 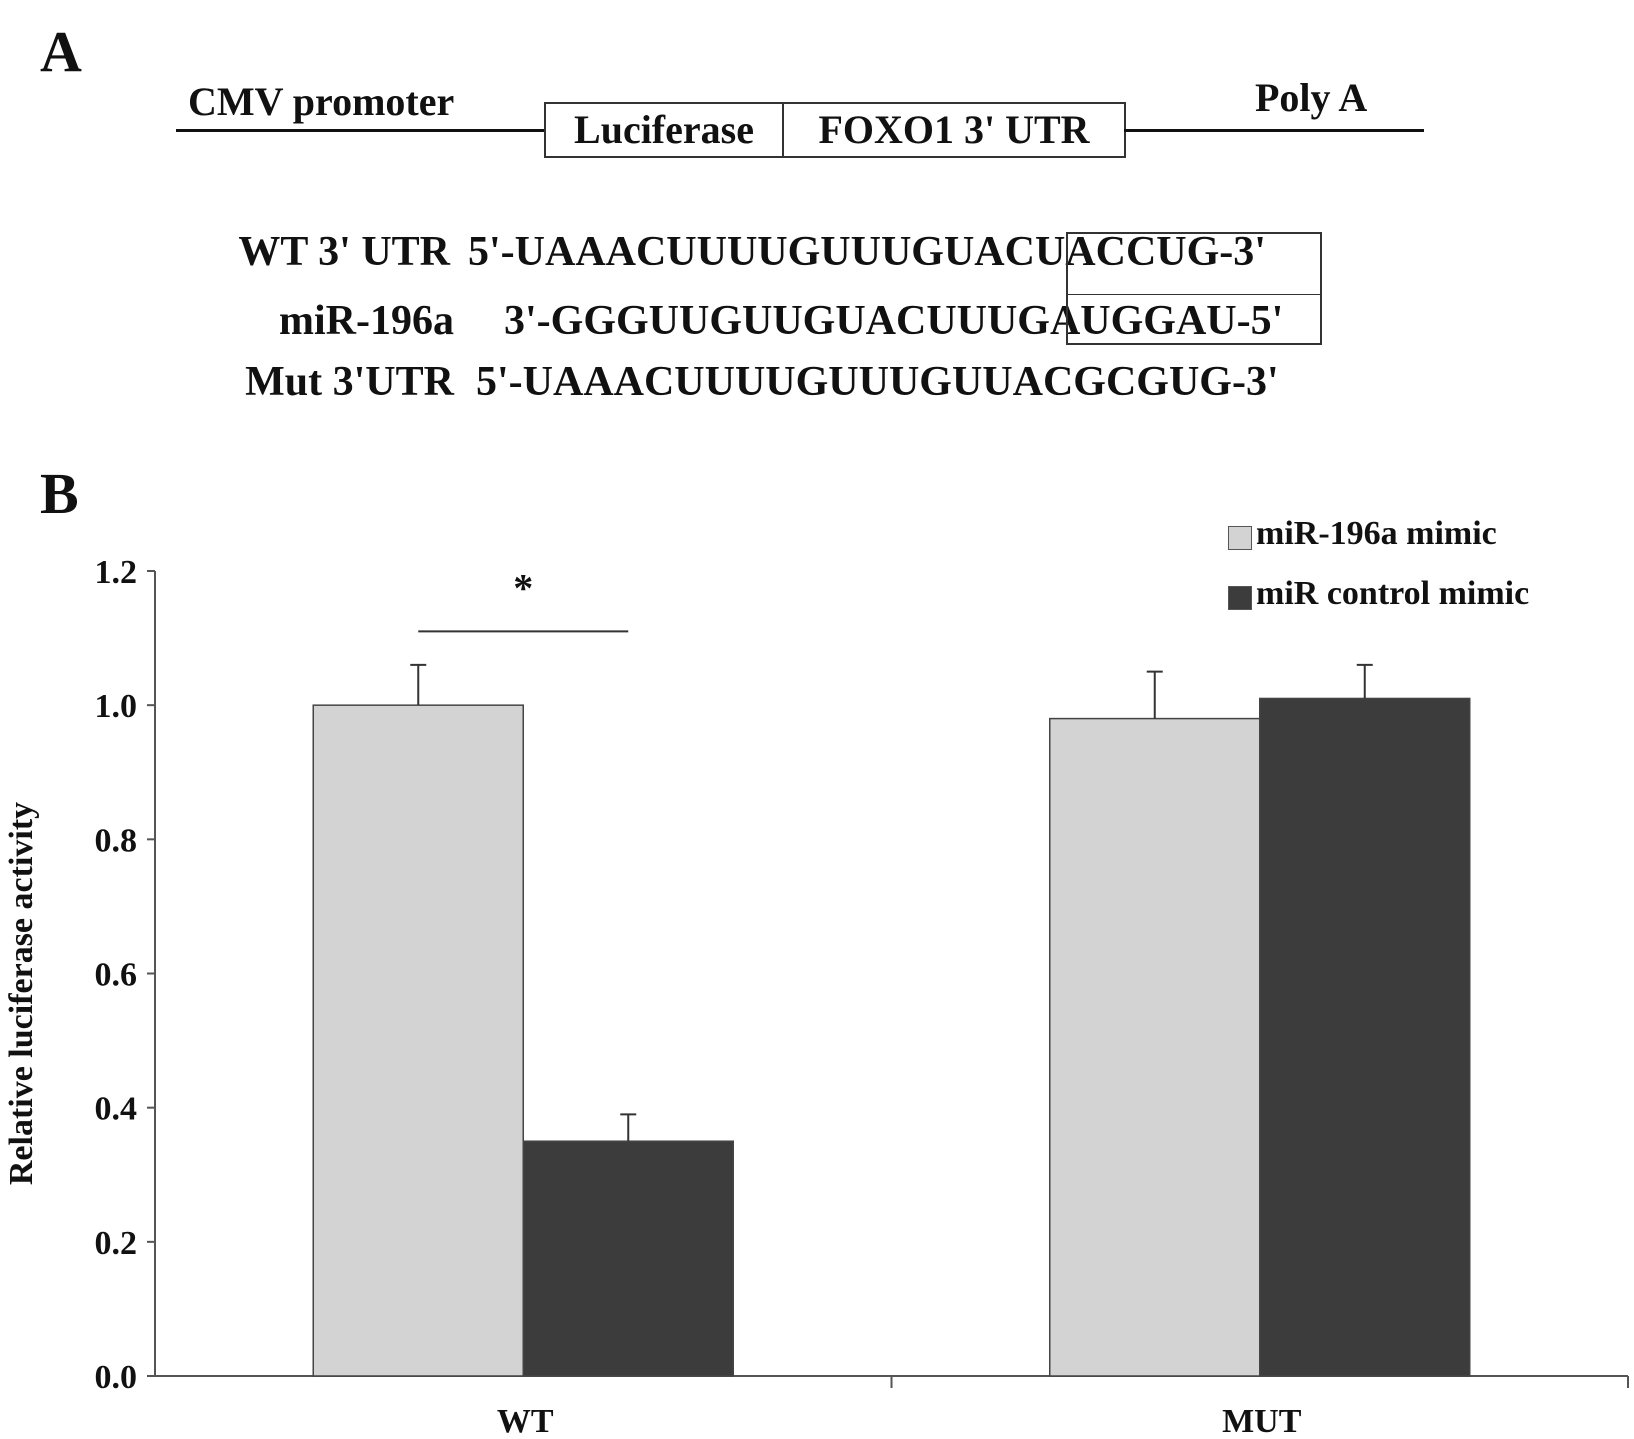 I want to click on y-tick-label: 0.6, so click(x=116, y=975).